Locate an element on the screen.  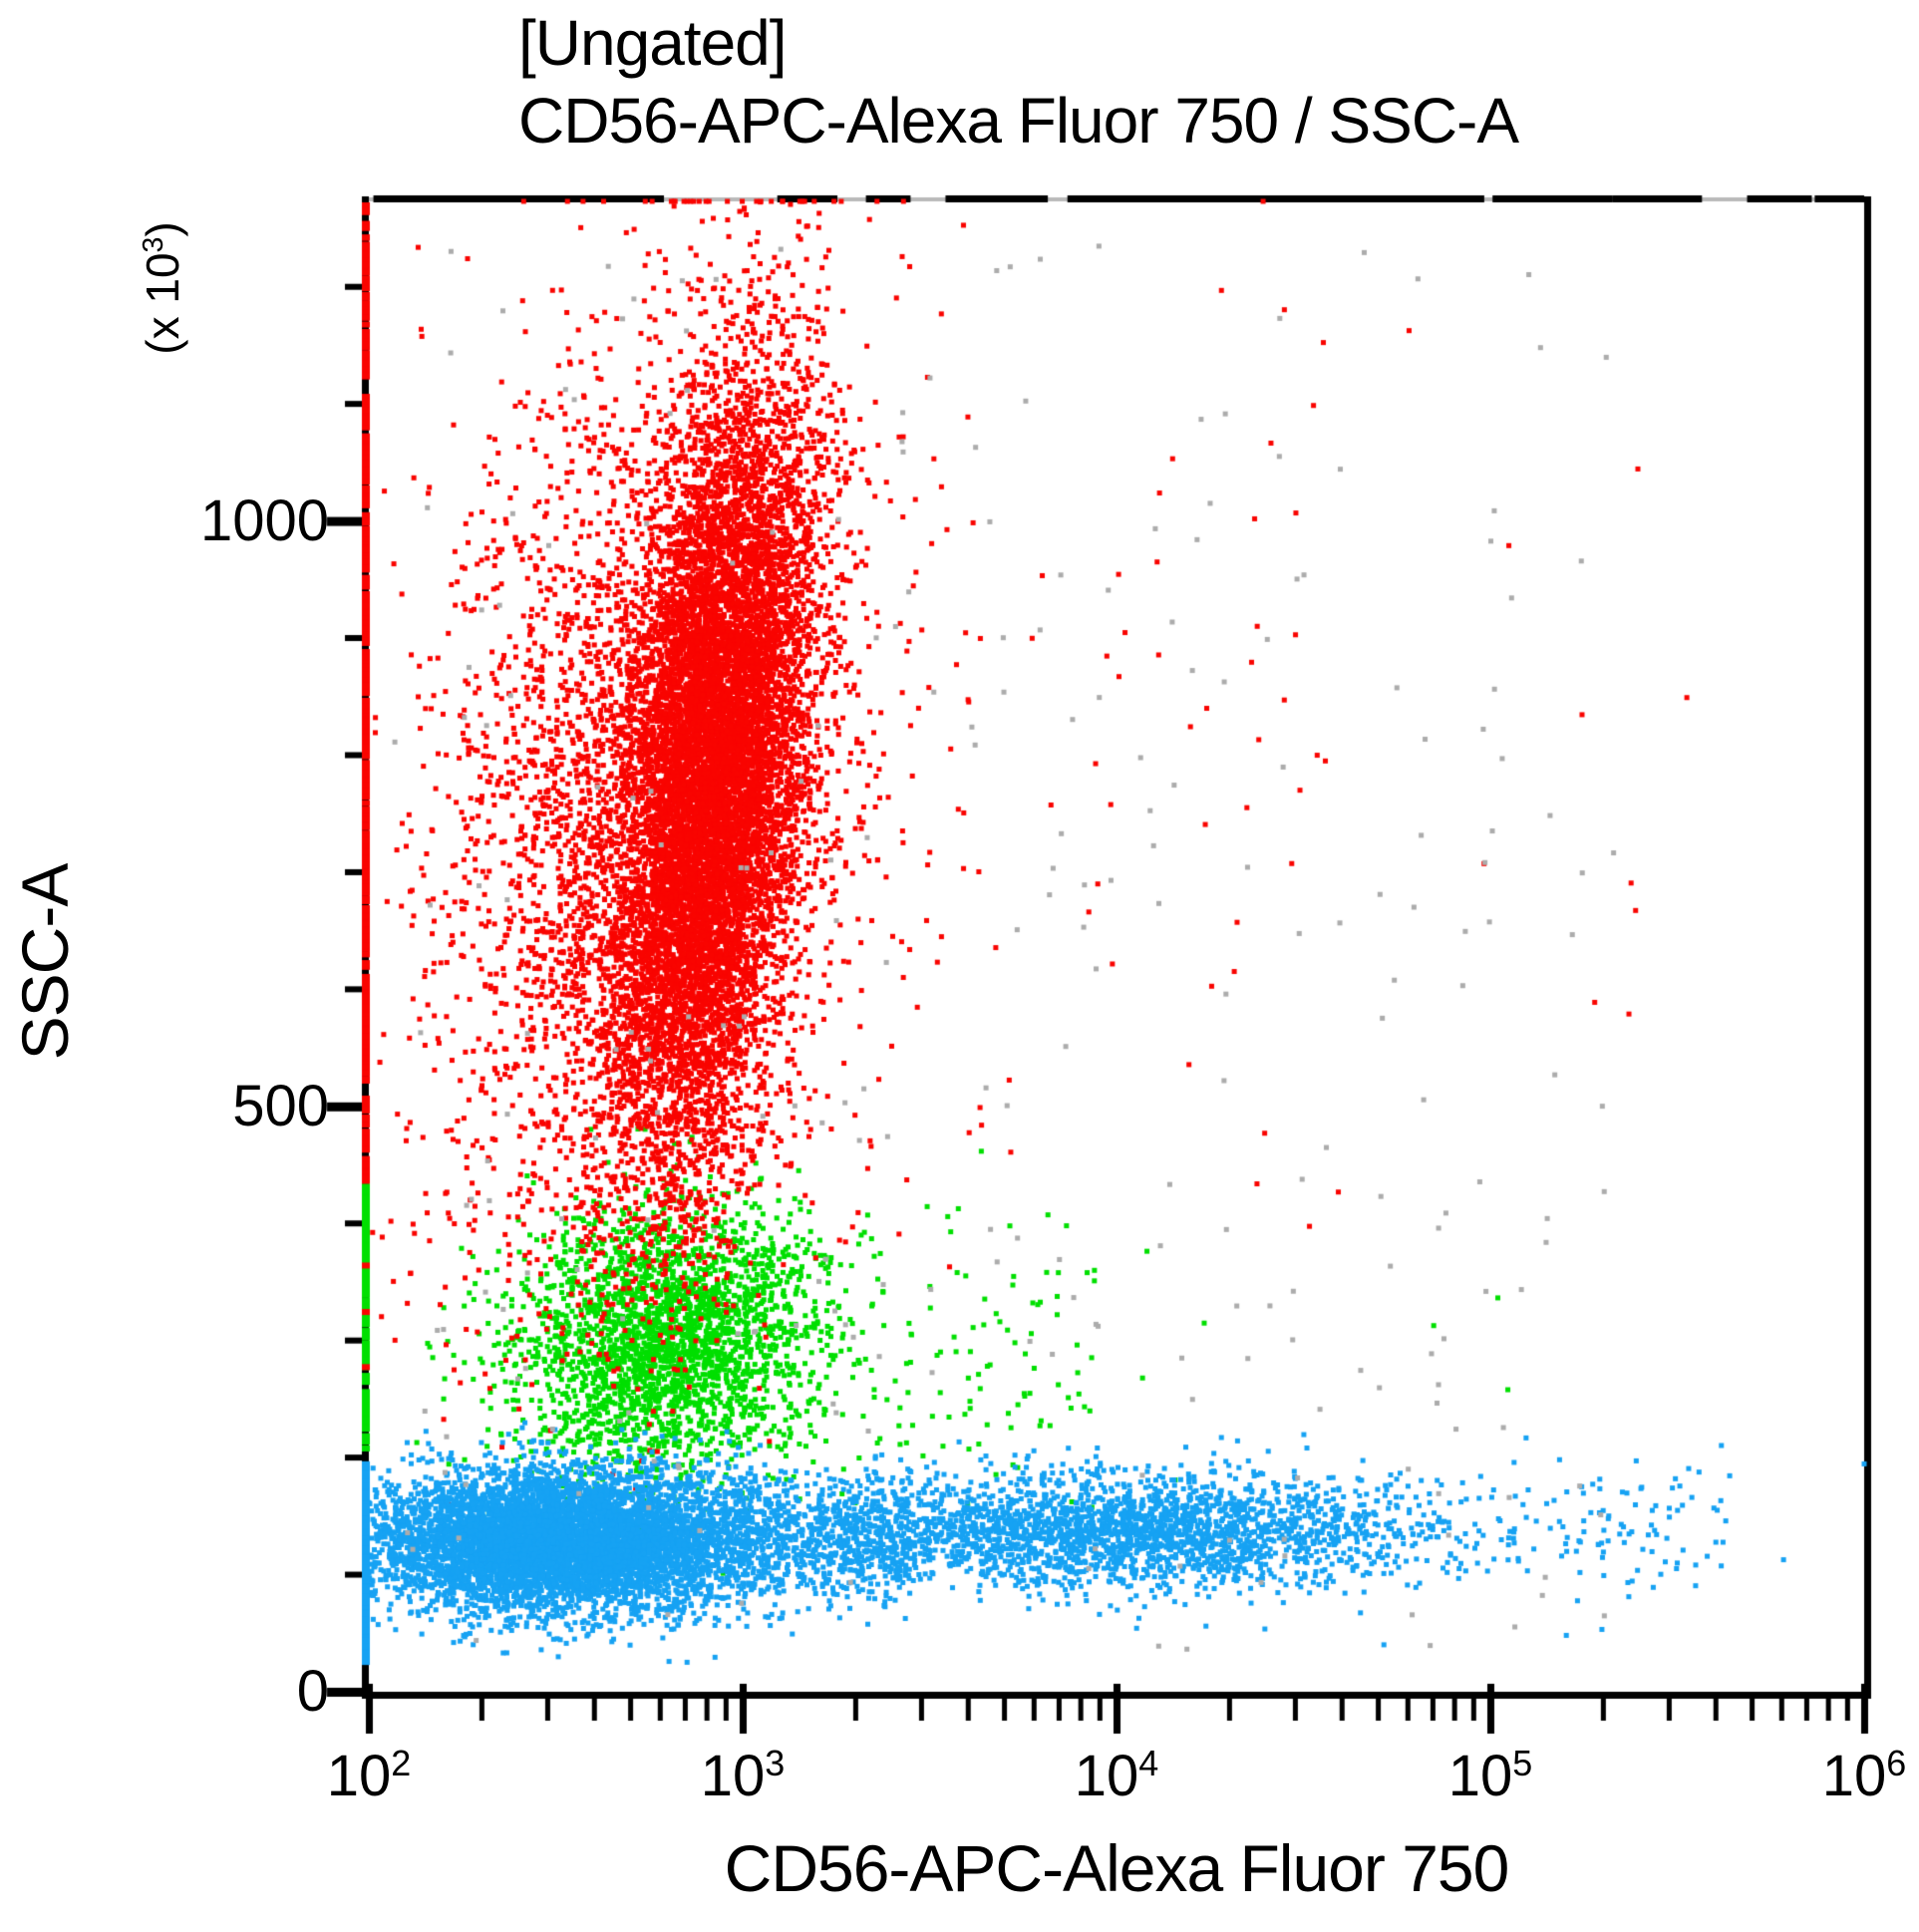
x-tick-exponent: 2 is located at coordinates (401, 1763).